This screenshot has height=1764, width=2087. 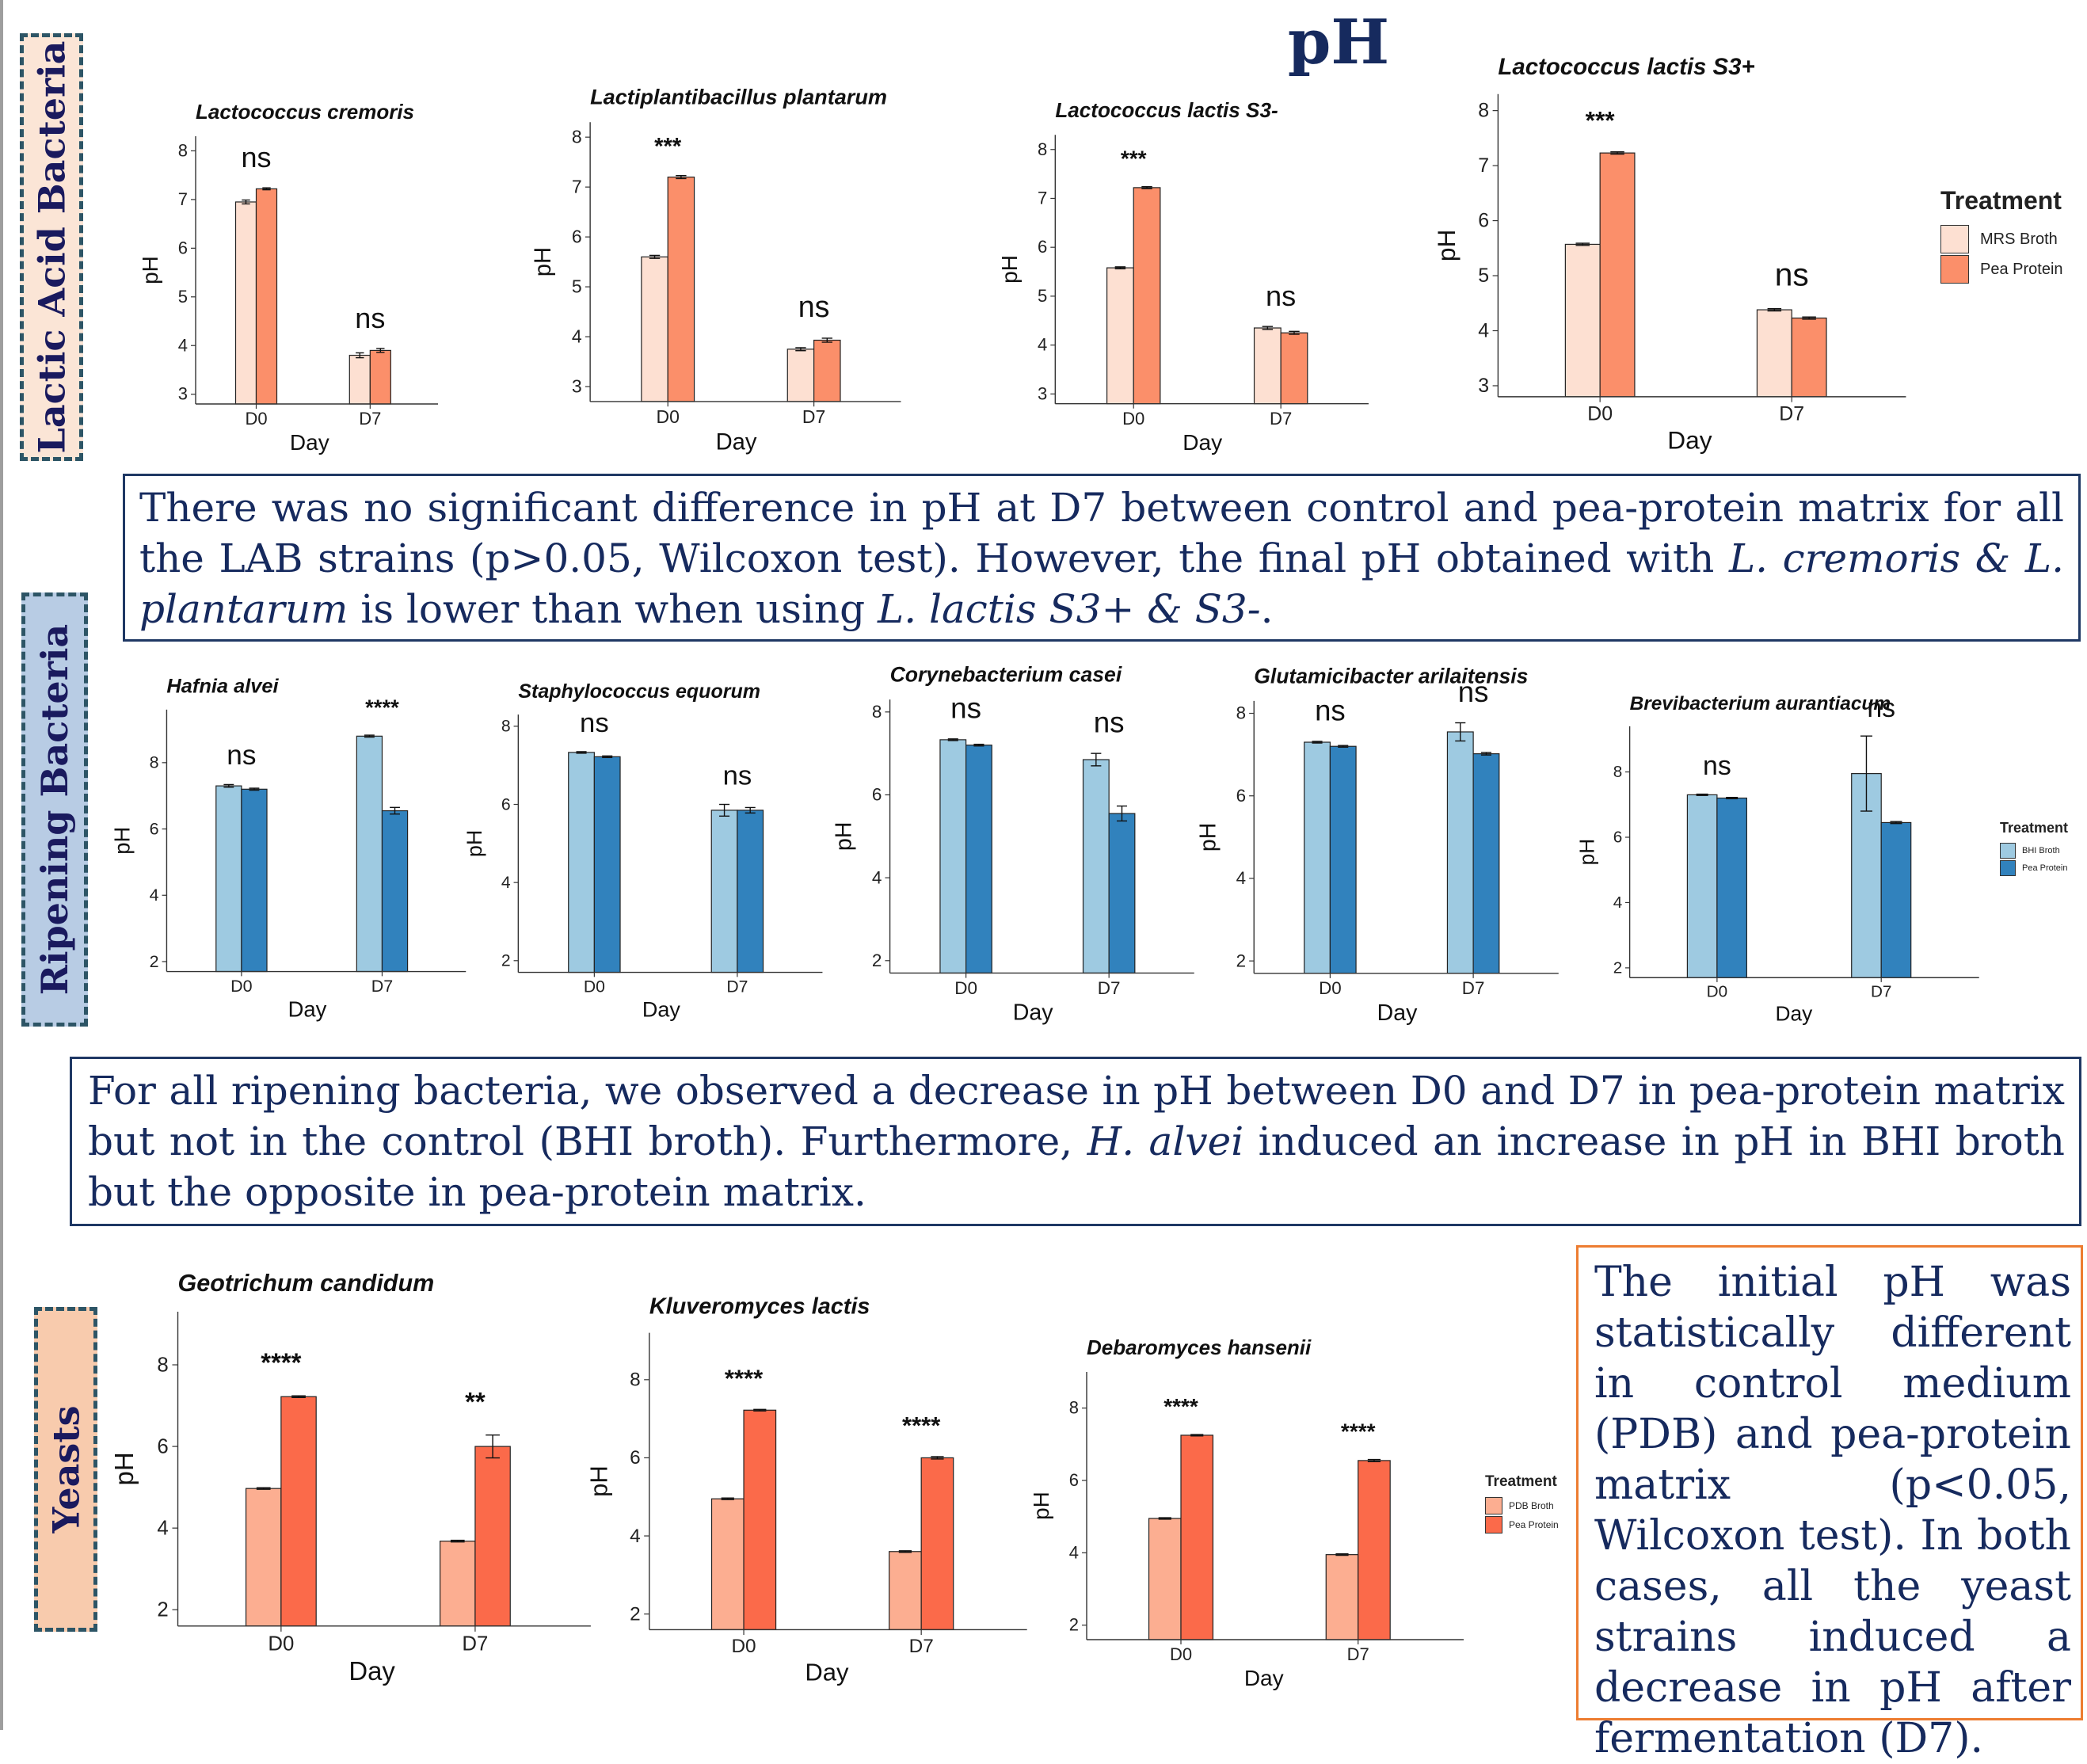 I want to click on legend-ripening: Treatment BHI Broth Pea Protein, so click(x=2041, y=852).